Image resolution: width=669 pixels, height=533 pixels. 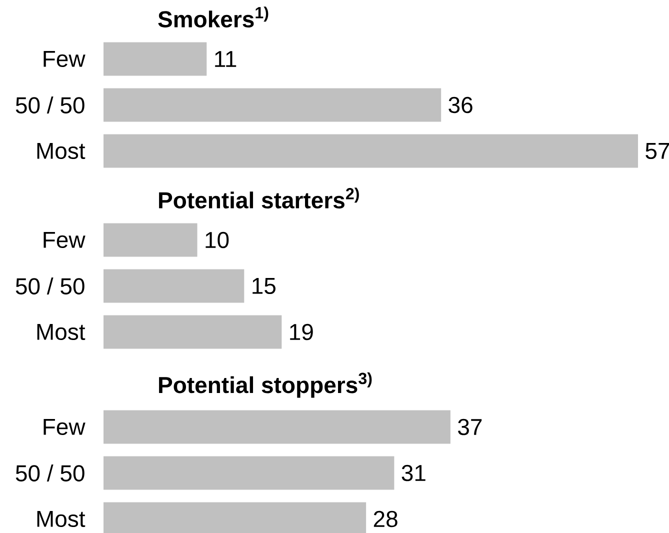 I want to click on data-label: 31, so click(x=414, y=473).